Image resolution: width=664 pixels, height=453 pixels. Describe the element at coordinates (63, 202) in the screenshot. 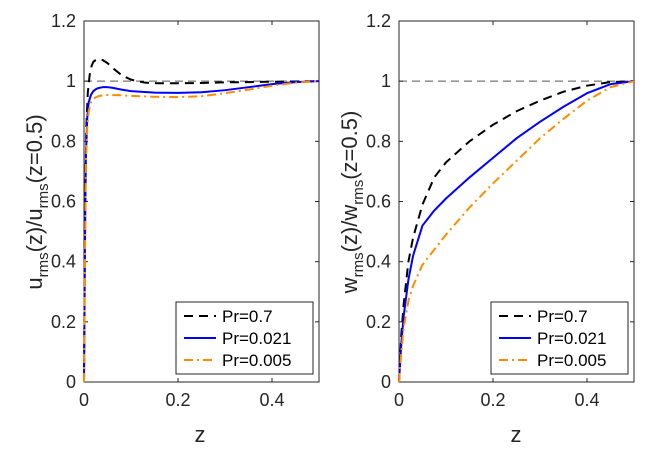

I see `left-y-tick-label: 0.6` at that location.